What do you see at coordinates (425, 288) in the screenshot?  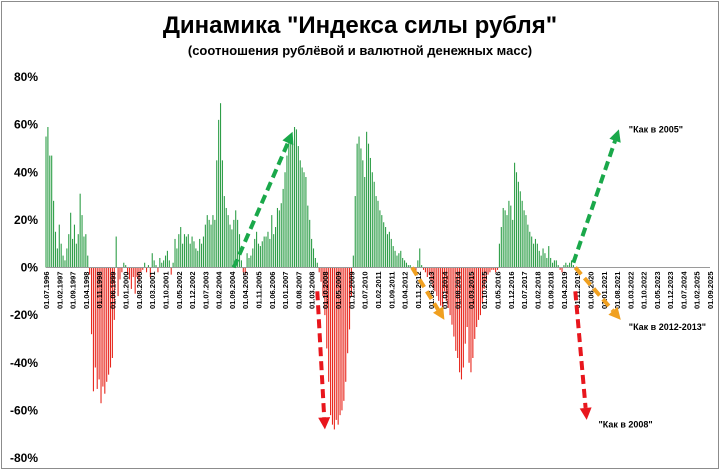 I see `arrow-orange-dashed-line` at bounding box center [425, 288].